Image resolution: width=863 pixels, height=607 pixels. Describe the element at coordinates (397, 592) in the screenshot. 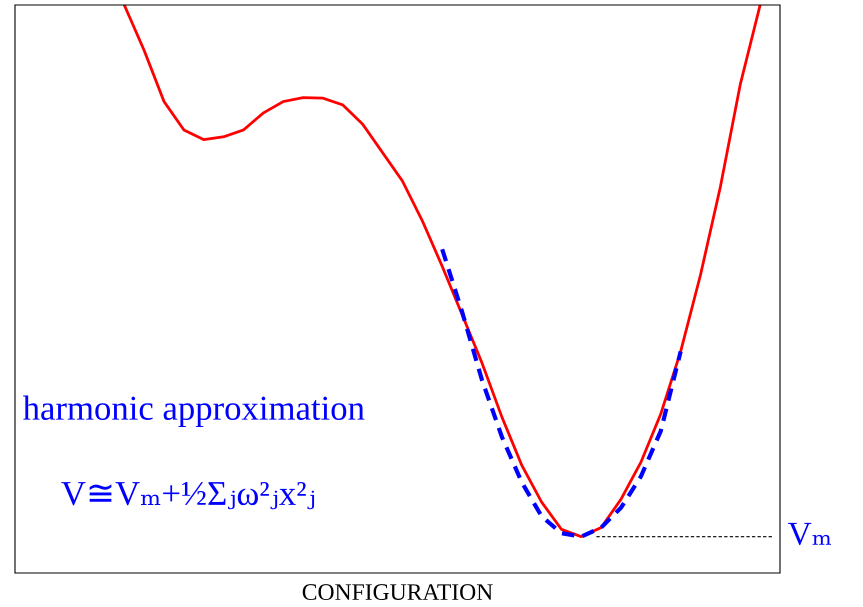

I see `x-axis-title: CONFIGURATION` at that location.